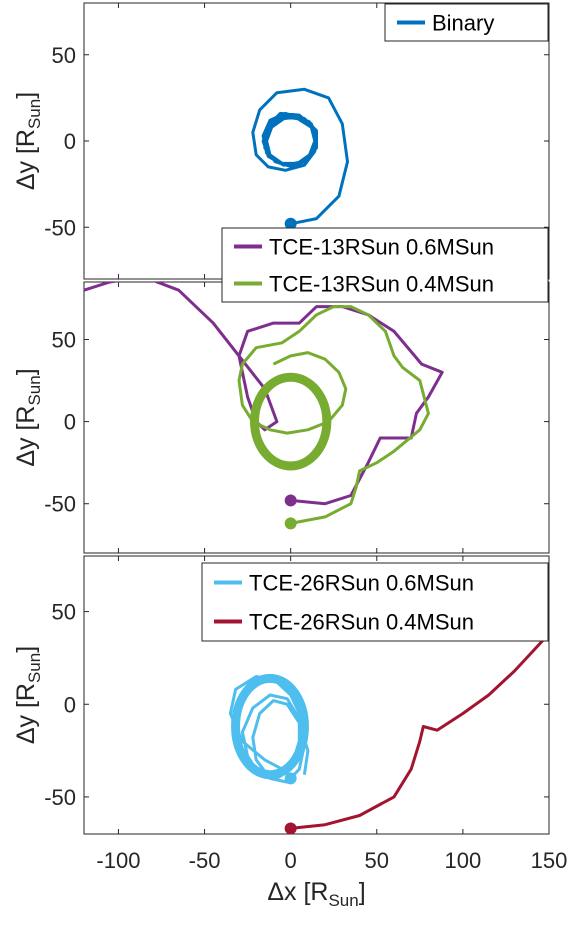 The image size is (581, 937). What do you see at coordinates (291, 860) in the screenshot?
I see `x-tick-label: 0` at bounding box center [291, 860].